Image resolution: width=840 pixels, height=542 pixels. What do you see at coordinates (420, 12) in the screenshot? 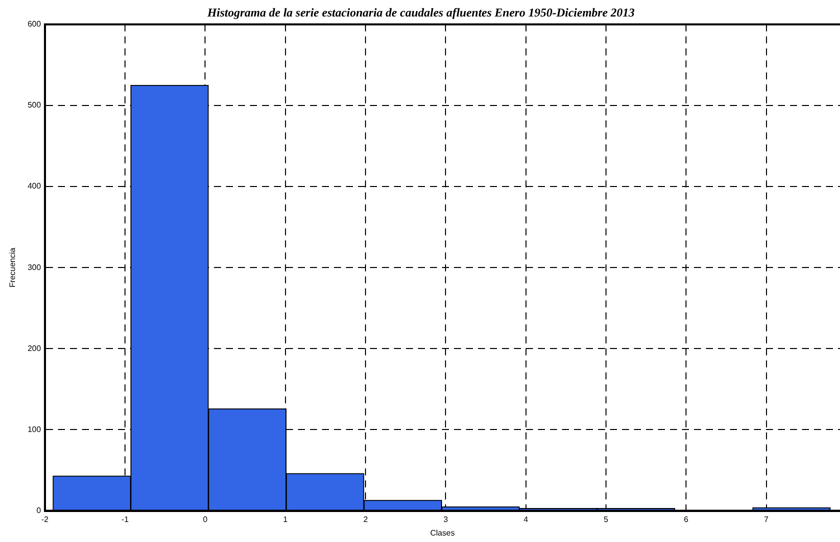
I see `chart-title: Histograma de la serie estacionaria de caudales afluentes Enero 1950-Diciembre 2013` at bounding box center [420, 12].